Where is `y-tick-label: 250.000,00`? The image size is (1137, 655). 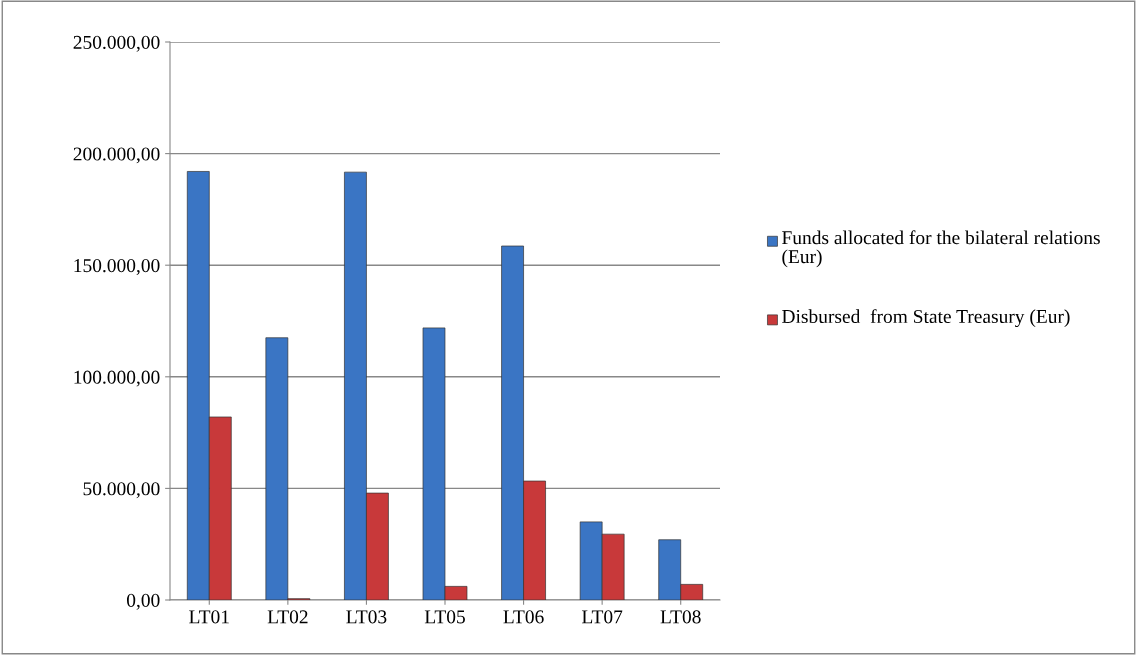
y-tick-label: 250.000,00 is located at coordinates (116, 43).